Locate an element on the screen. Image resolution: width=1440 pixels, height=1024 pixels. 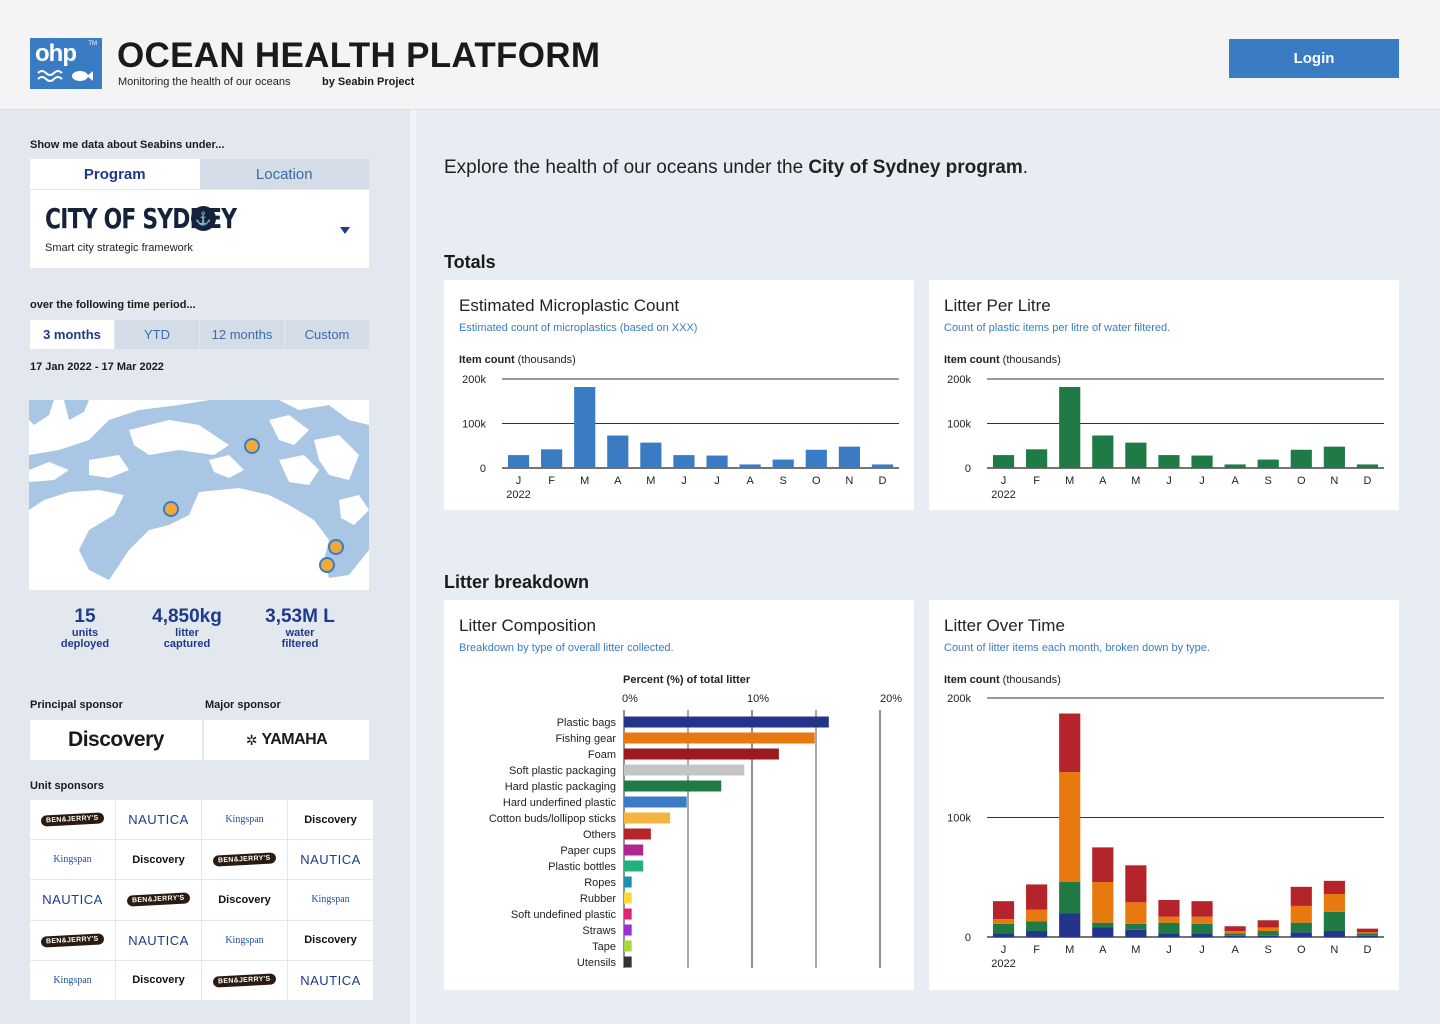
ohp-logo: ohp TM is located at coordinates (66, 63).